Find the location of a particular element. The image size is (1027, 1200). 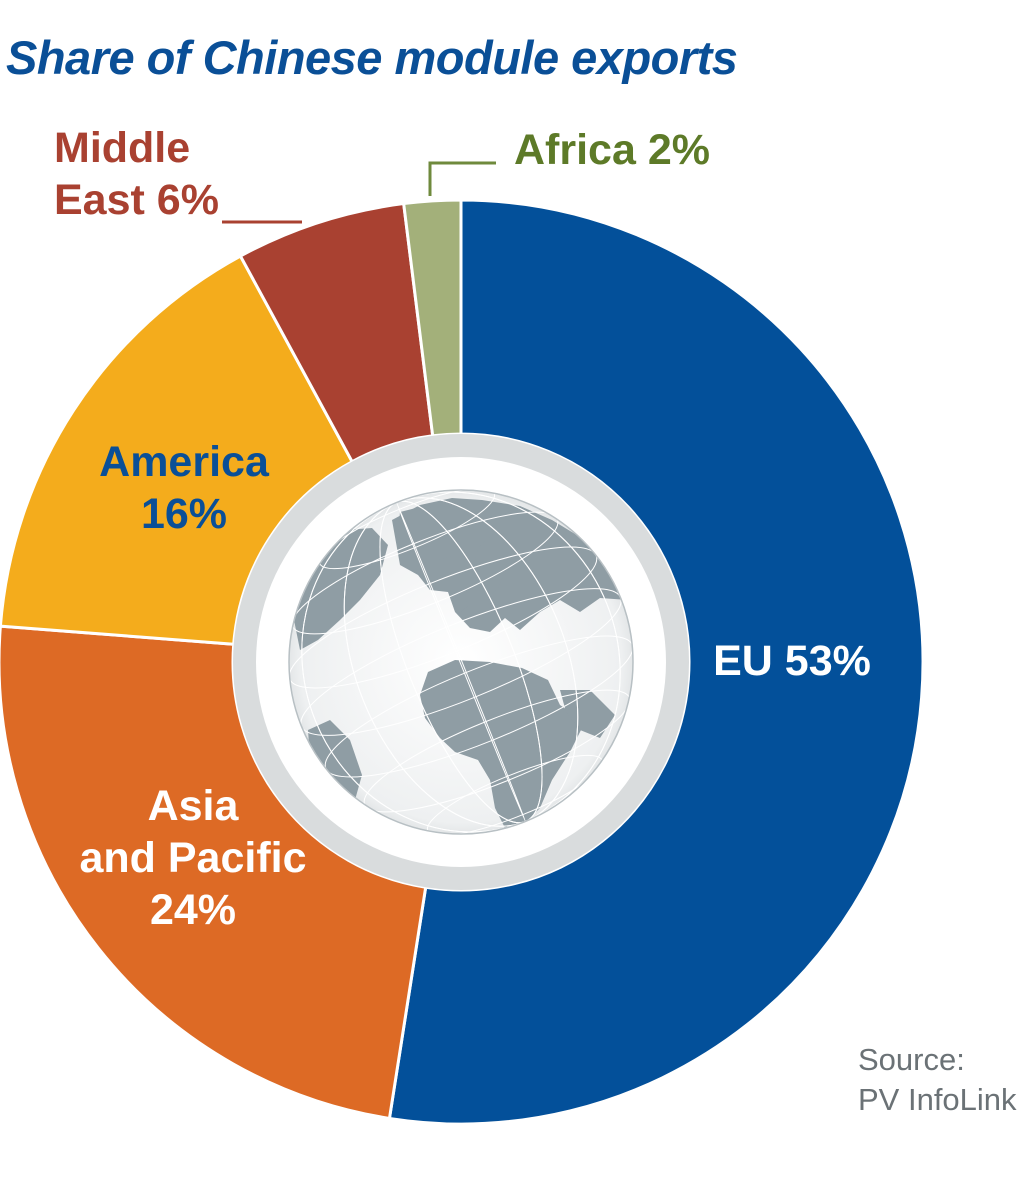

slice-label-asia-line2: and Pacific is located at coordinates (193, 858).